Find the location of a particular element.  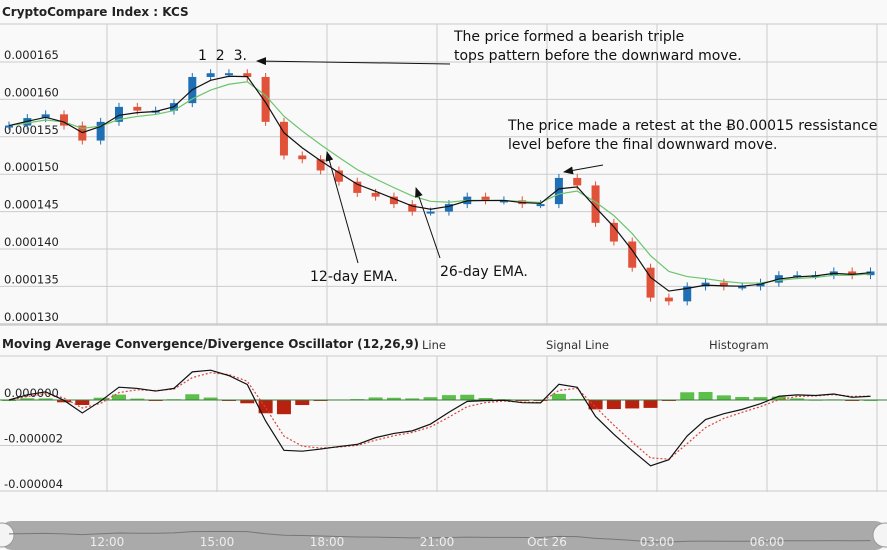

price-tick-label: 0.000135 is located at coordinates (31, 279).